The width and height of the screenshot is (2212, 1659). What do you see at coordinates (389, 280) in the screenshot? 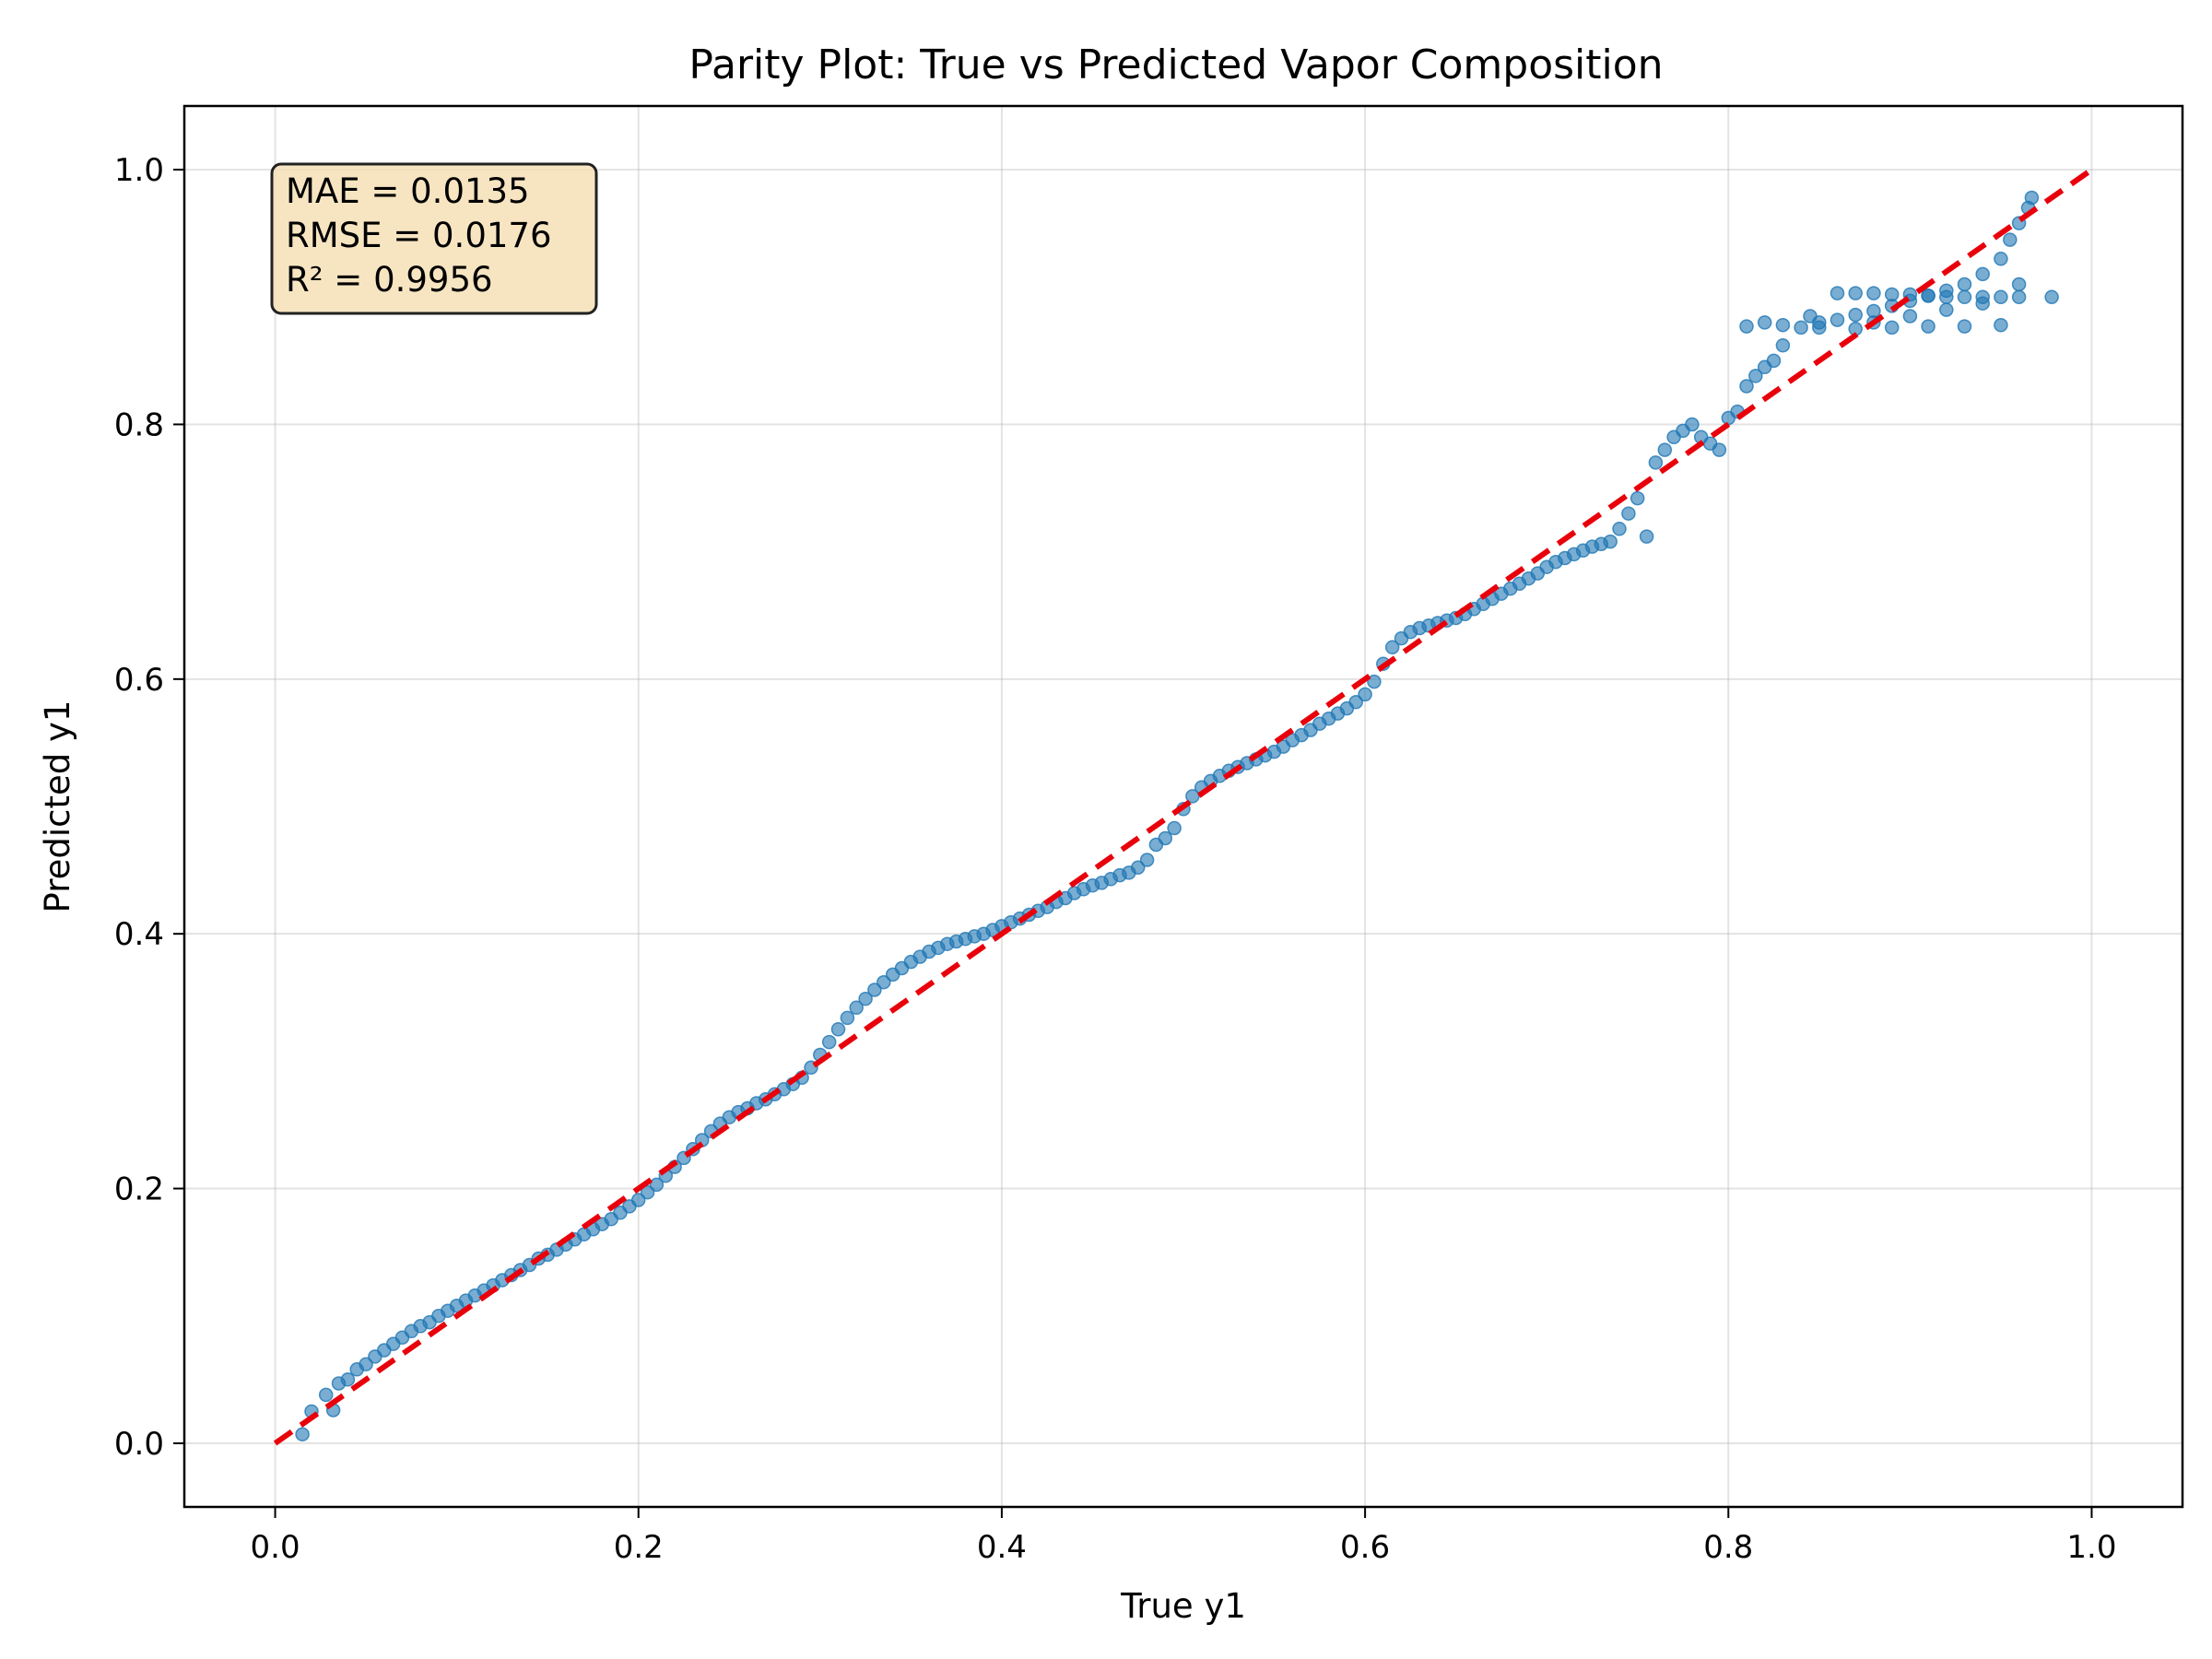
I see `stats-r2: R² = 0.9956` at bounding box center [389, 280].